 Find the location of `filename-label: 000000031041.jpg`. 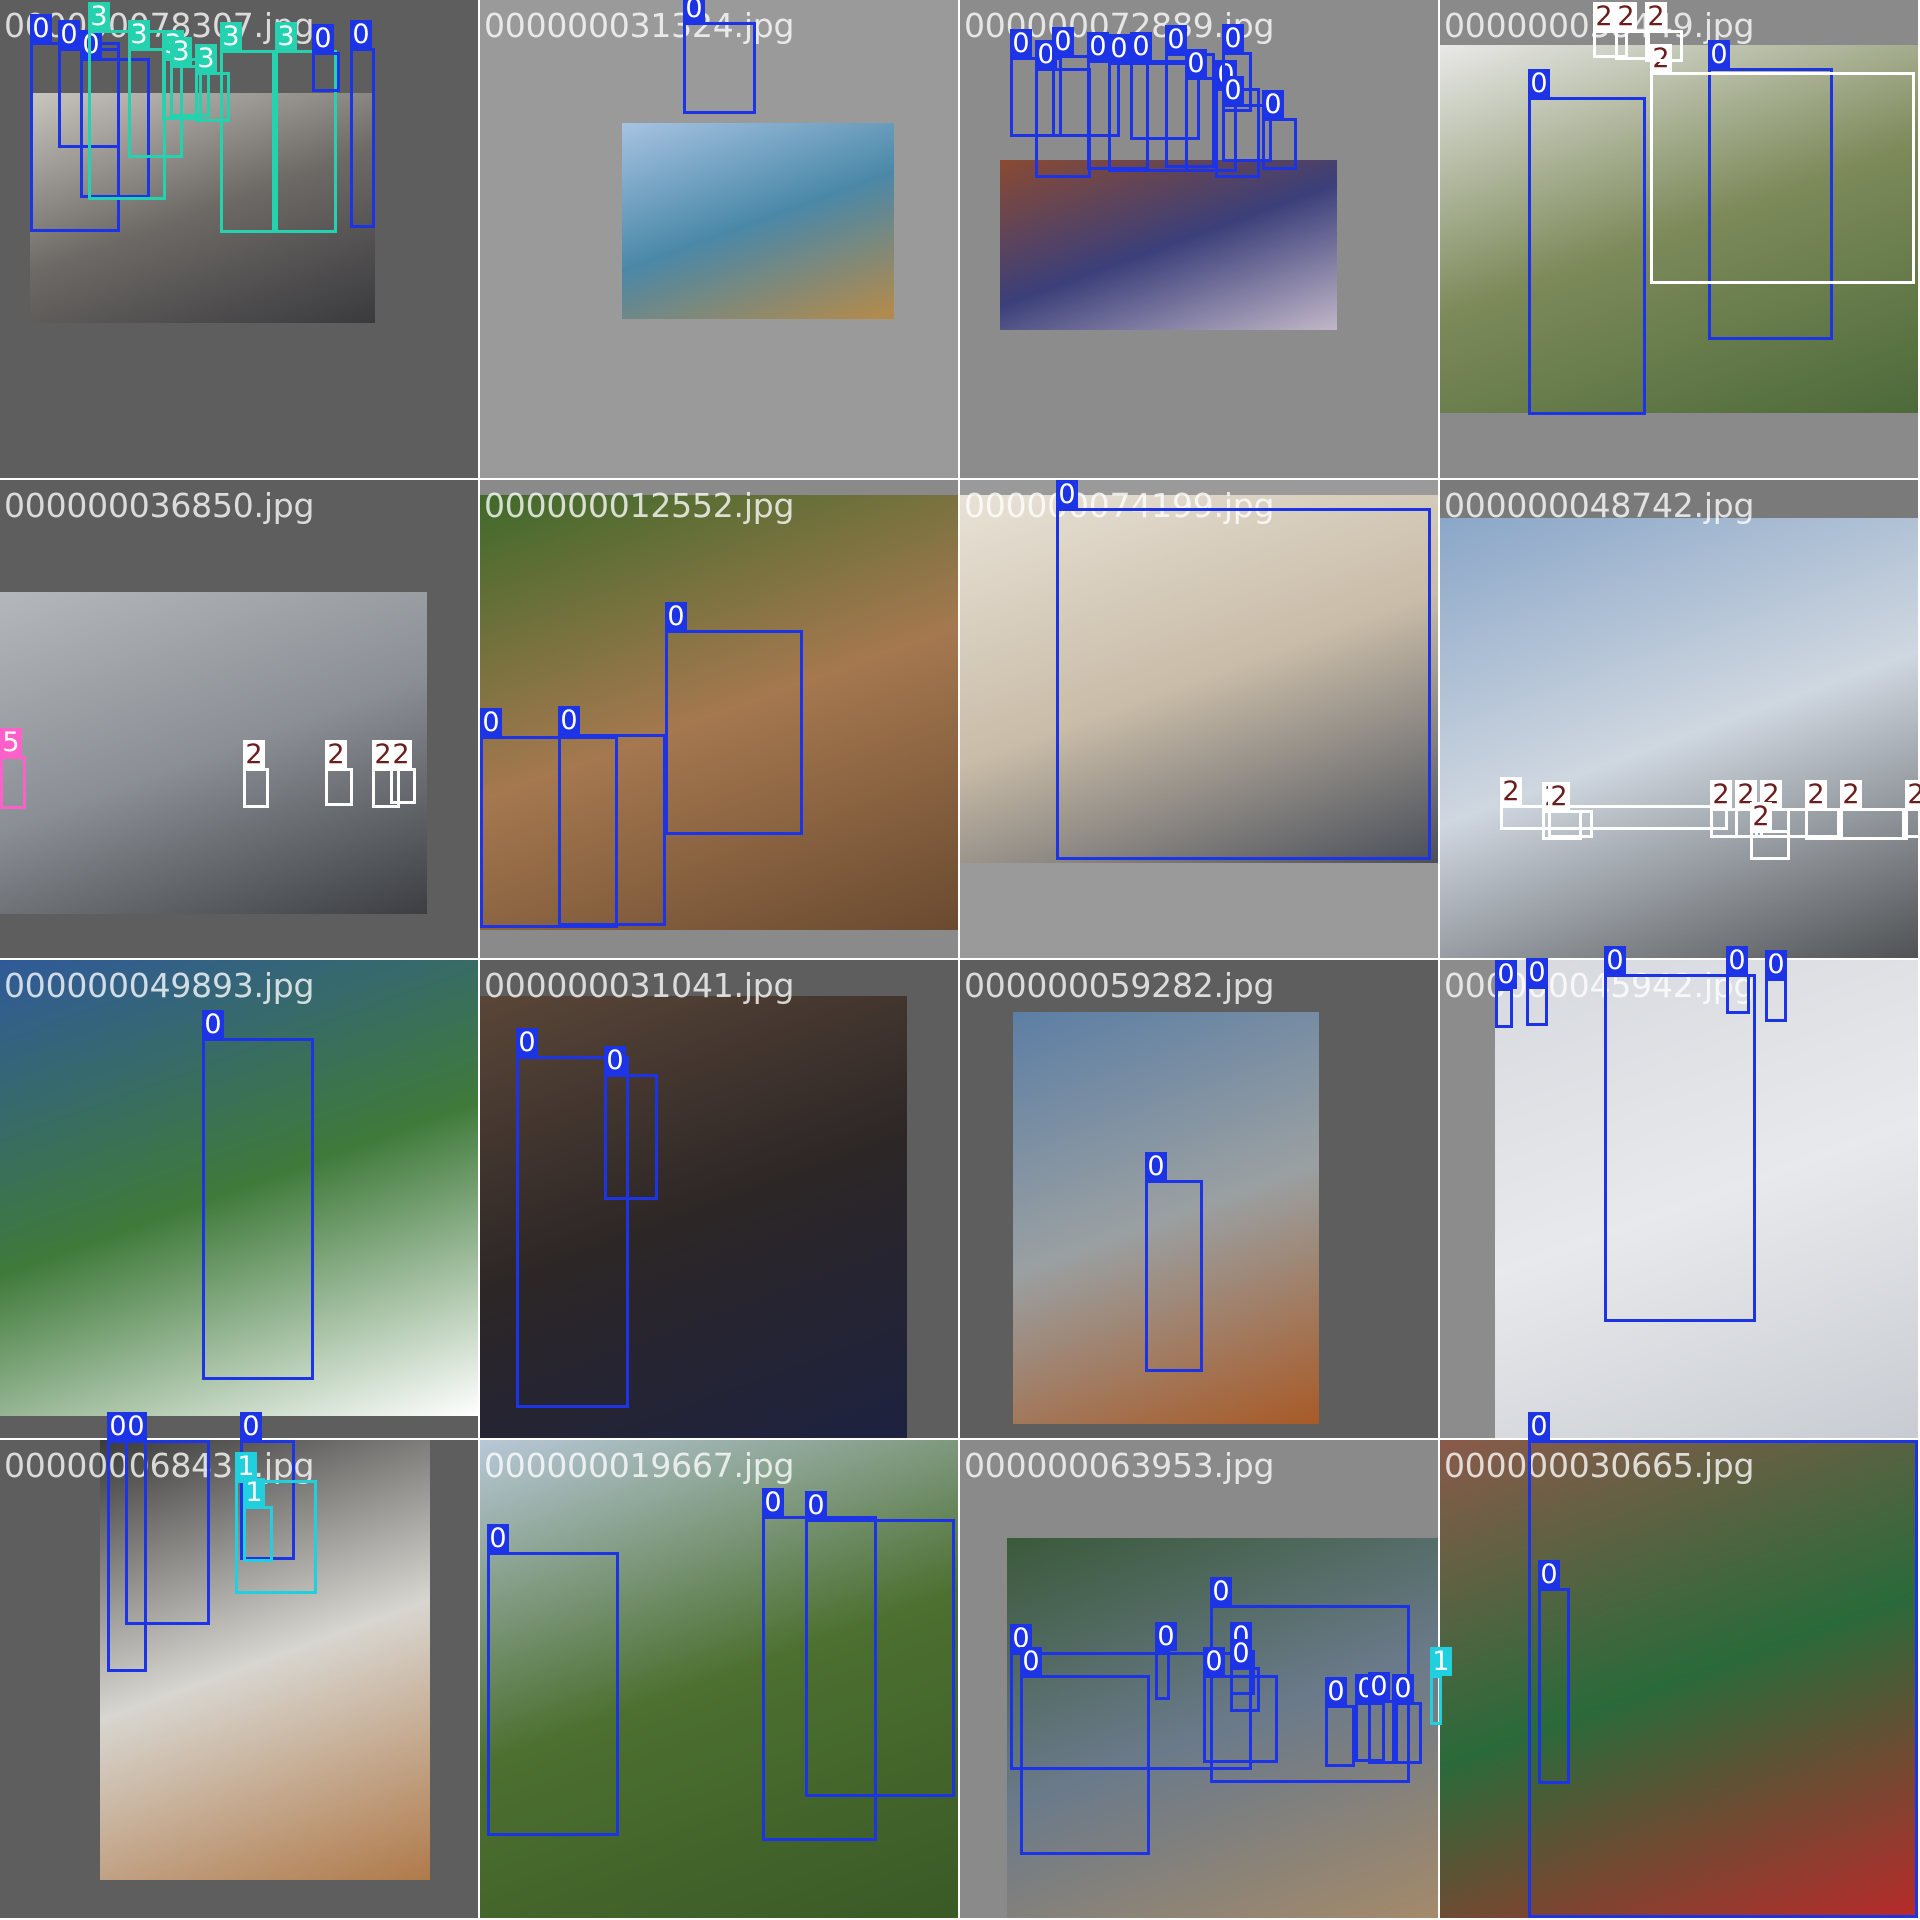

filename-label: 000000031041.jpg is located at coordinates (639, 985).